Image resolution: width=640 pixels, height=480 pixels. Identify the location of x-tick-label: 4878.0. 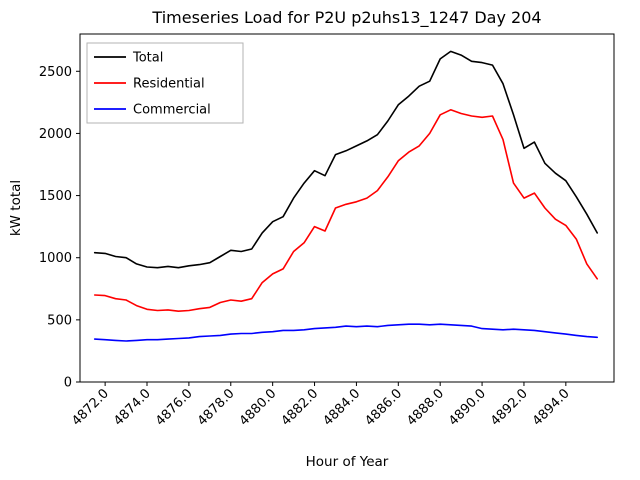
(216, 407).